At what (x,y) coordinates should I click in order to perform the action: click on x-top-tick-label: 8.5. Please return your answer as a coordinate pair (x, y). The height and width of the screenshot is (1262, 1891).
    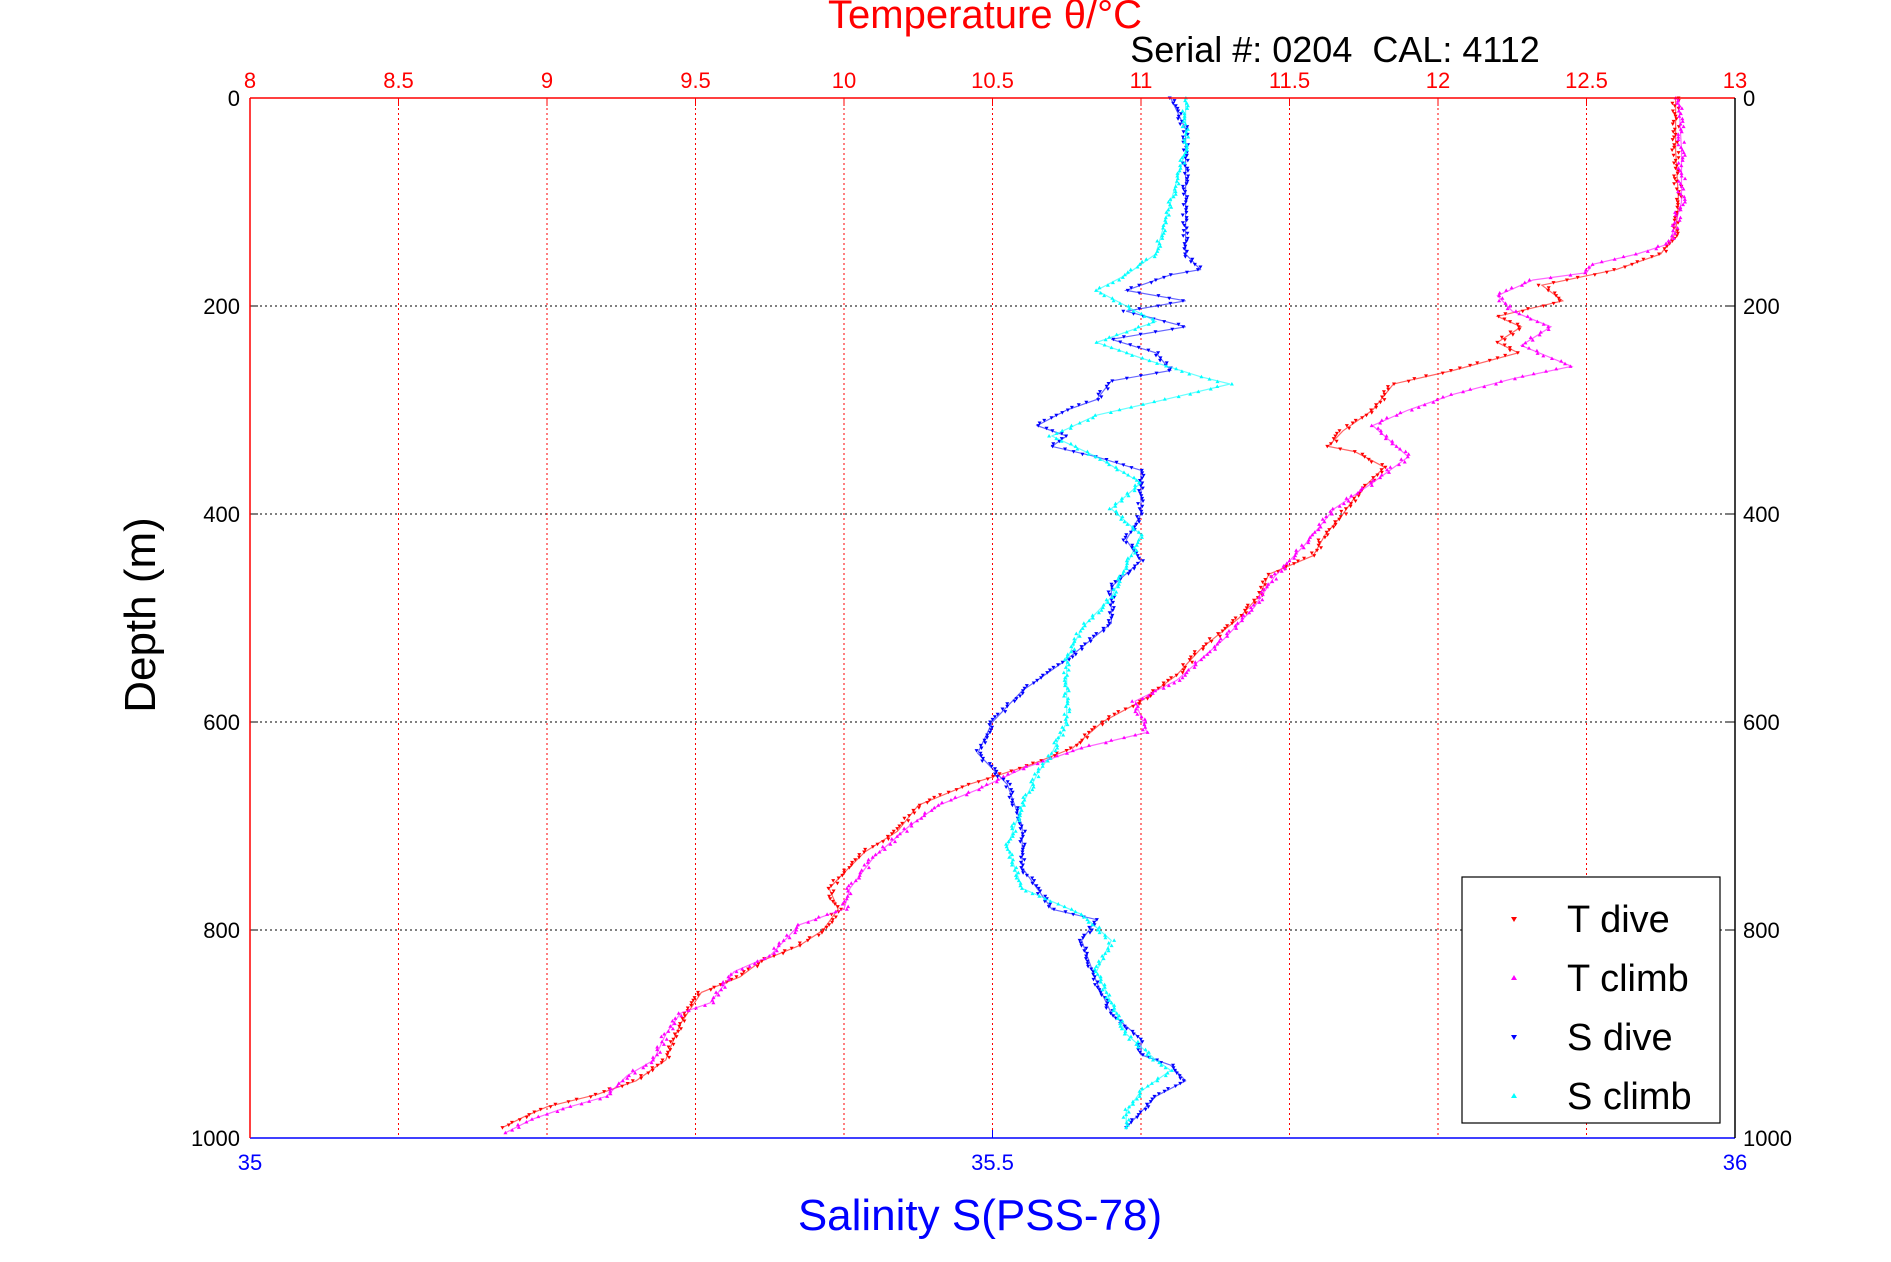
    Looking at the image, I should click on (398, 80).